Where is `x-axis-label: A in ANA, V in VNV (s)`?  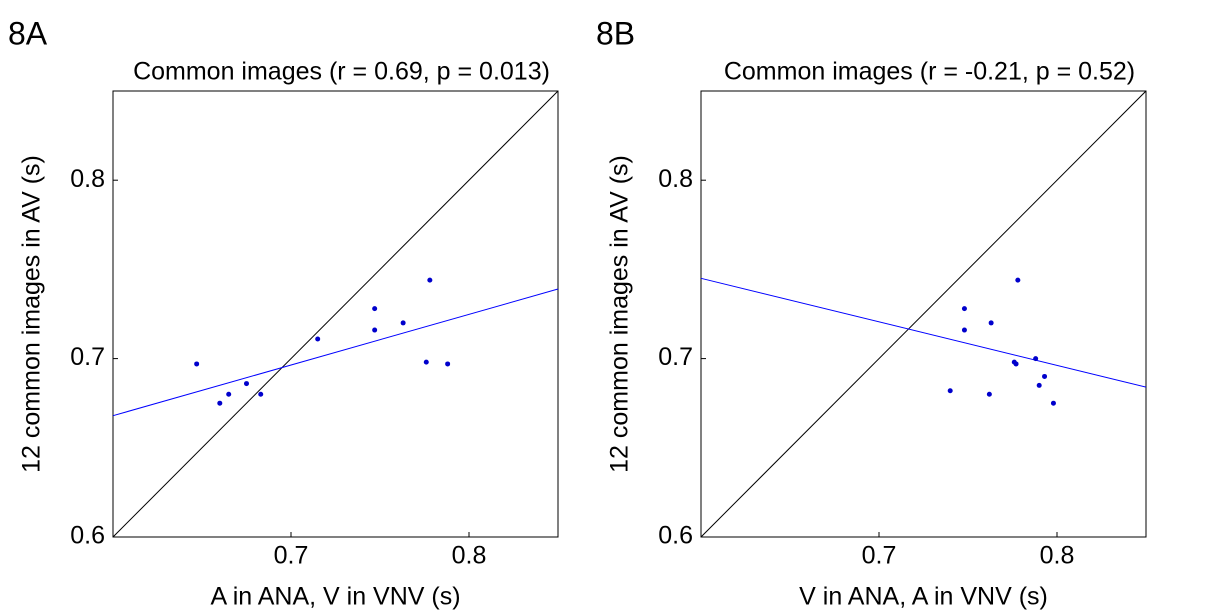 x-axis-label: A in ANA, V in VNV (s) is located at coordinates (335, 597).